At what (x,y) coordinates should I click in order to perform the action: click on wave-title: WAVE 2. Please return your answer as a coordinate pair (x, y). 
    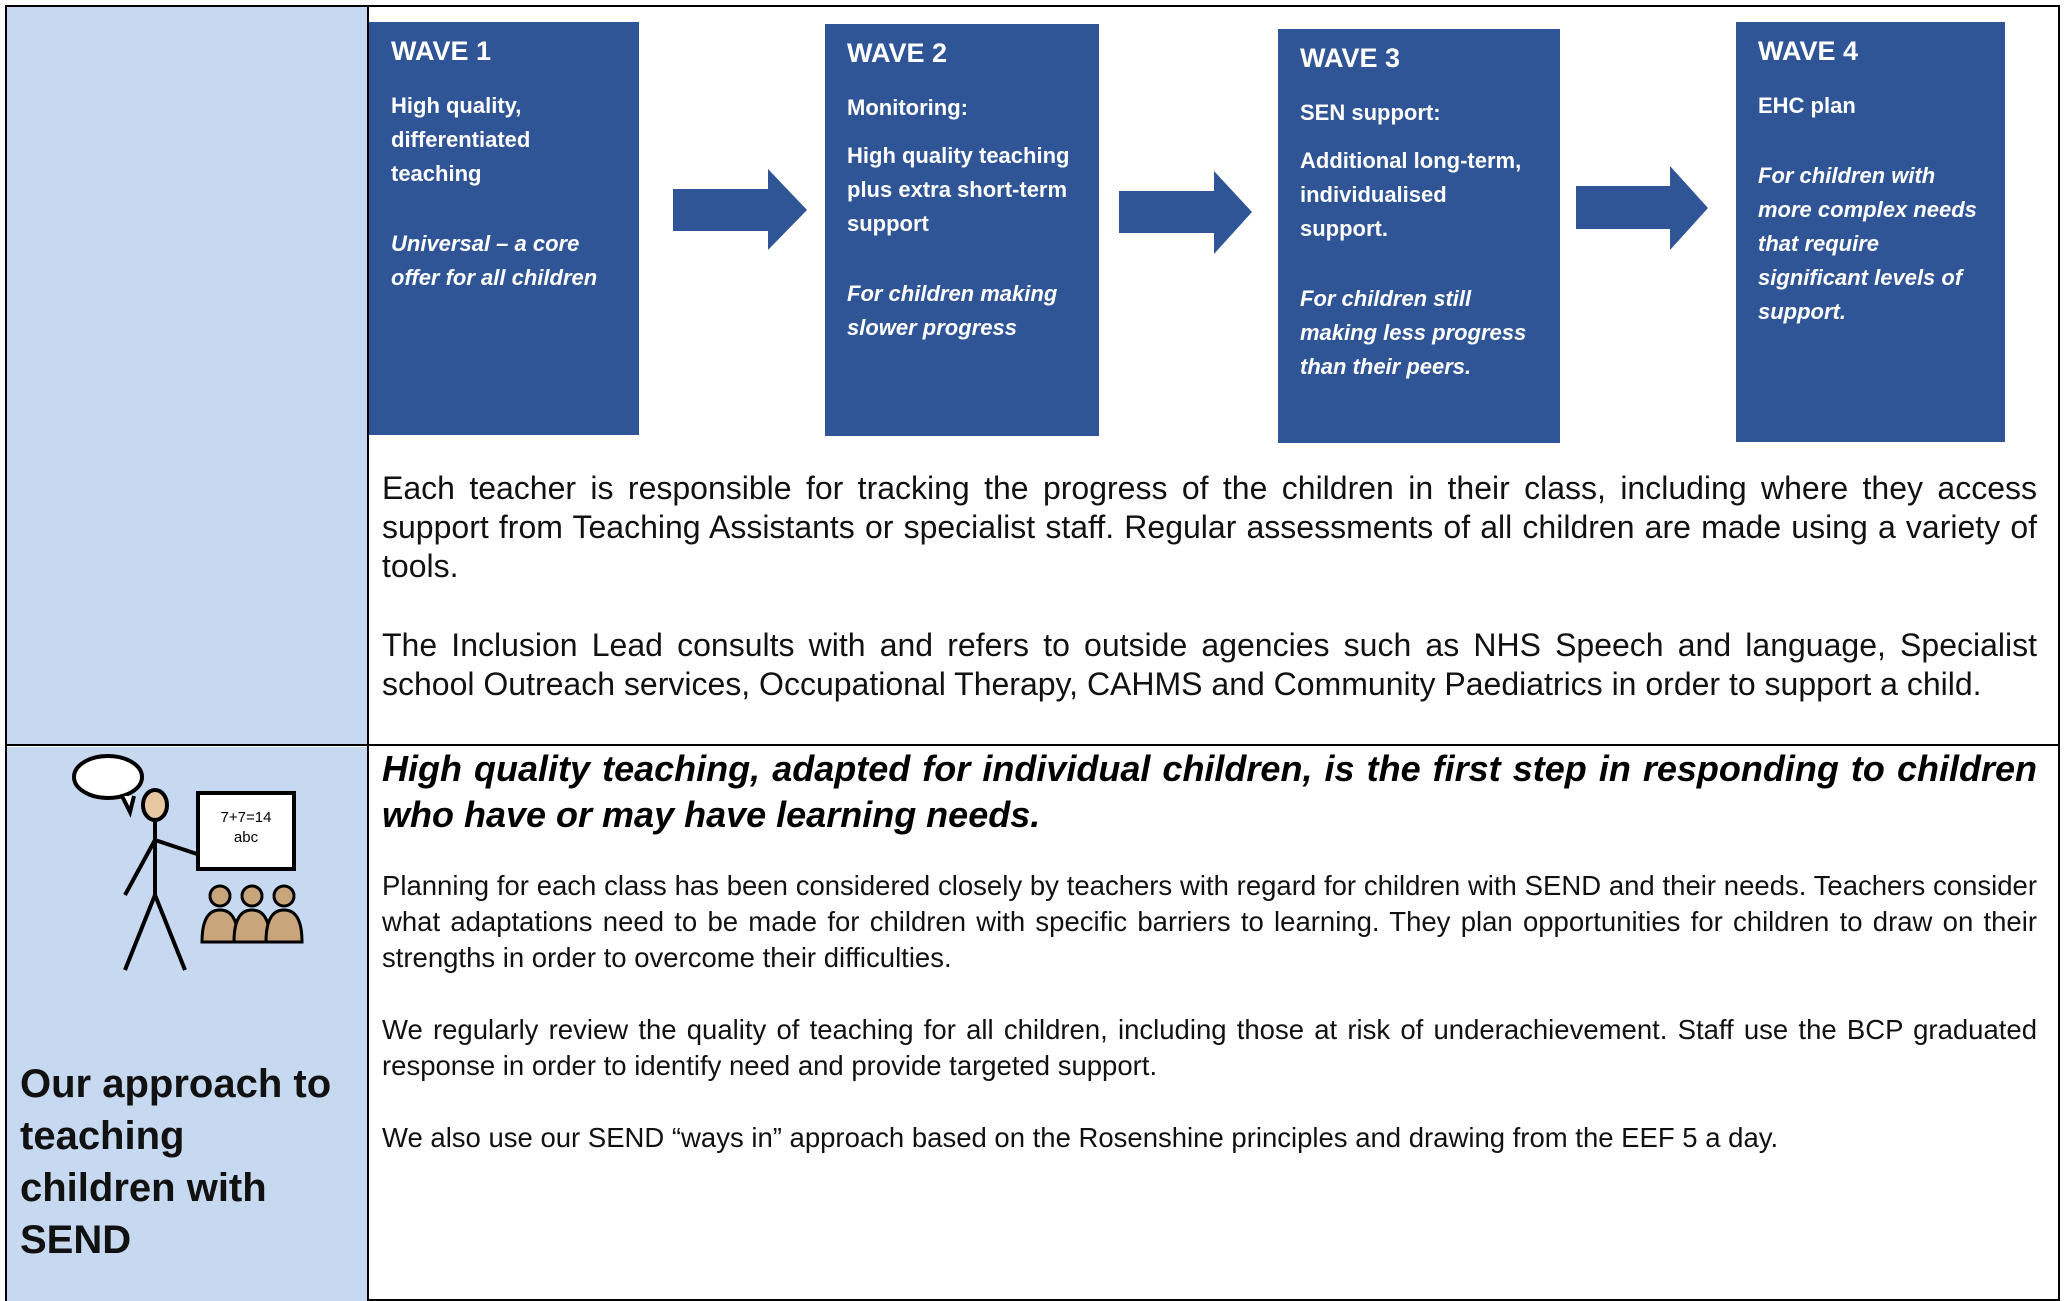
    Looking at the image, I should click on (897, 53).